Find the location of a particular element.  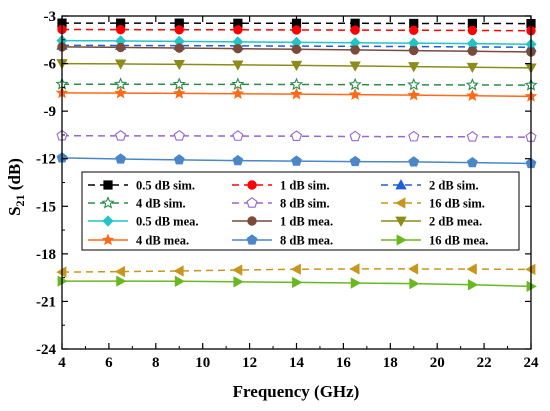

x-tick-label: 18 is located at coordinates (390, 363).